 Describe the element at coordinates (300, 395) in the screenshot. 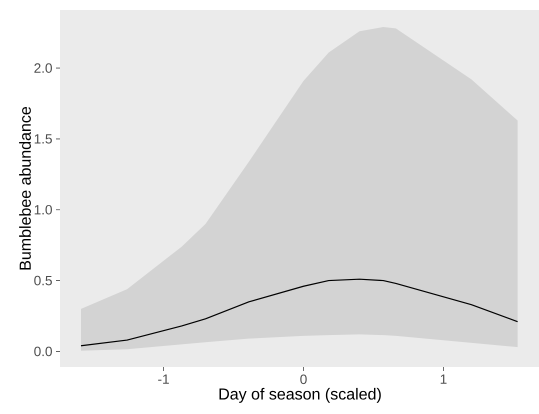

I see `x-axis-title: Day of season (scaled)` at that location.